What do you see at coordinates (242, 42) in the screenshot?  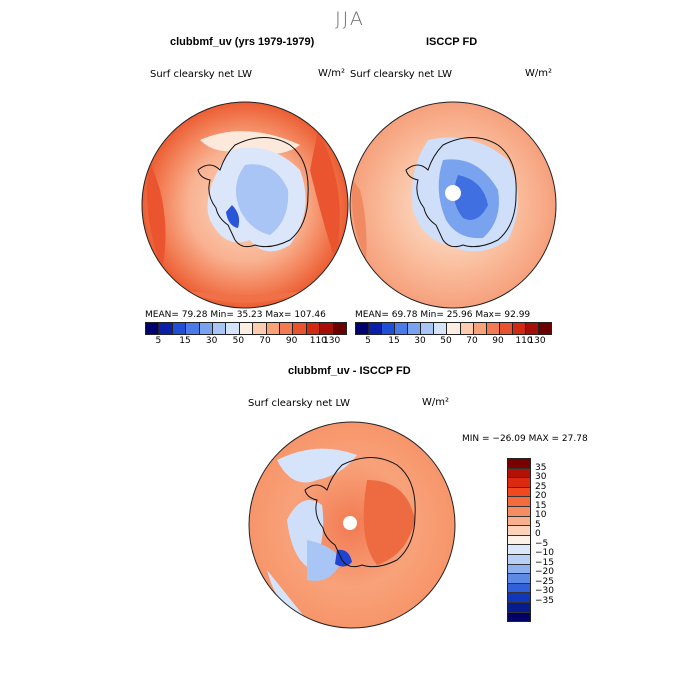 I see `model-panel-title: clubbmf_uv (yrs 1979-1979)` at bounding box center [242, 42].